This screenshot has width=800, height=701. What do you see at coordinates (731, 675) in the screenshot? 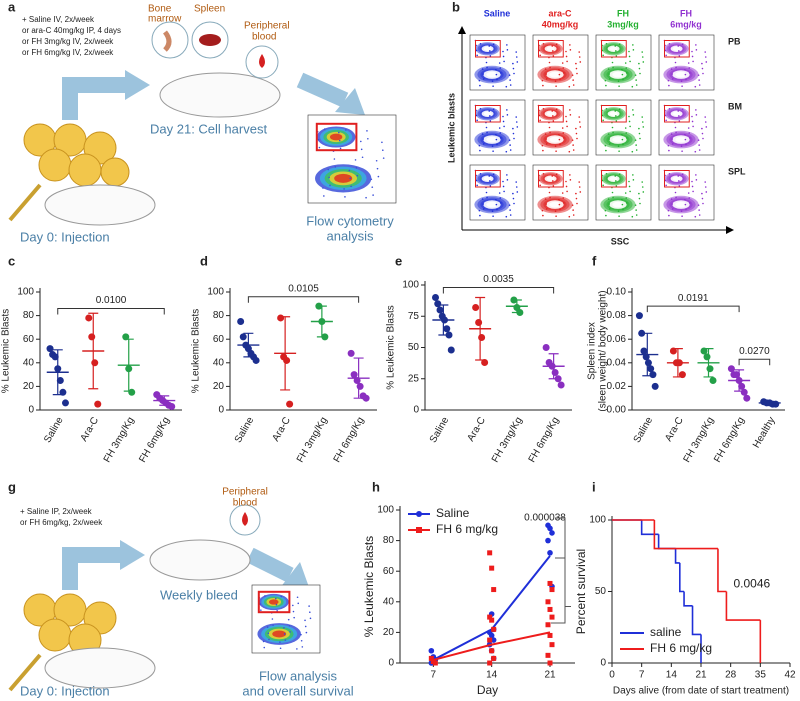
I see `x-tick-label: 28` at bounding box center [731, 675].